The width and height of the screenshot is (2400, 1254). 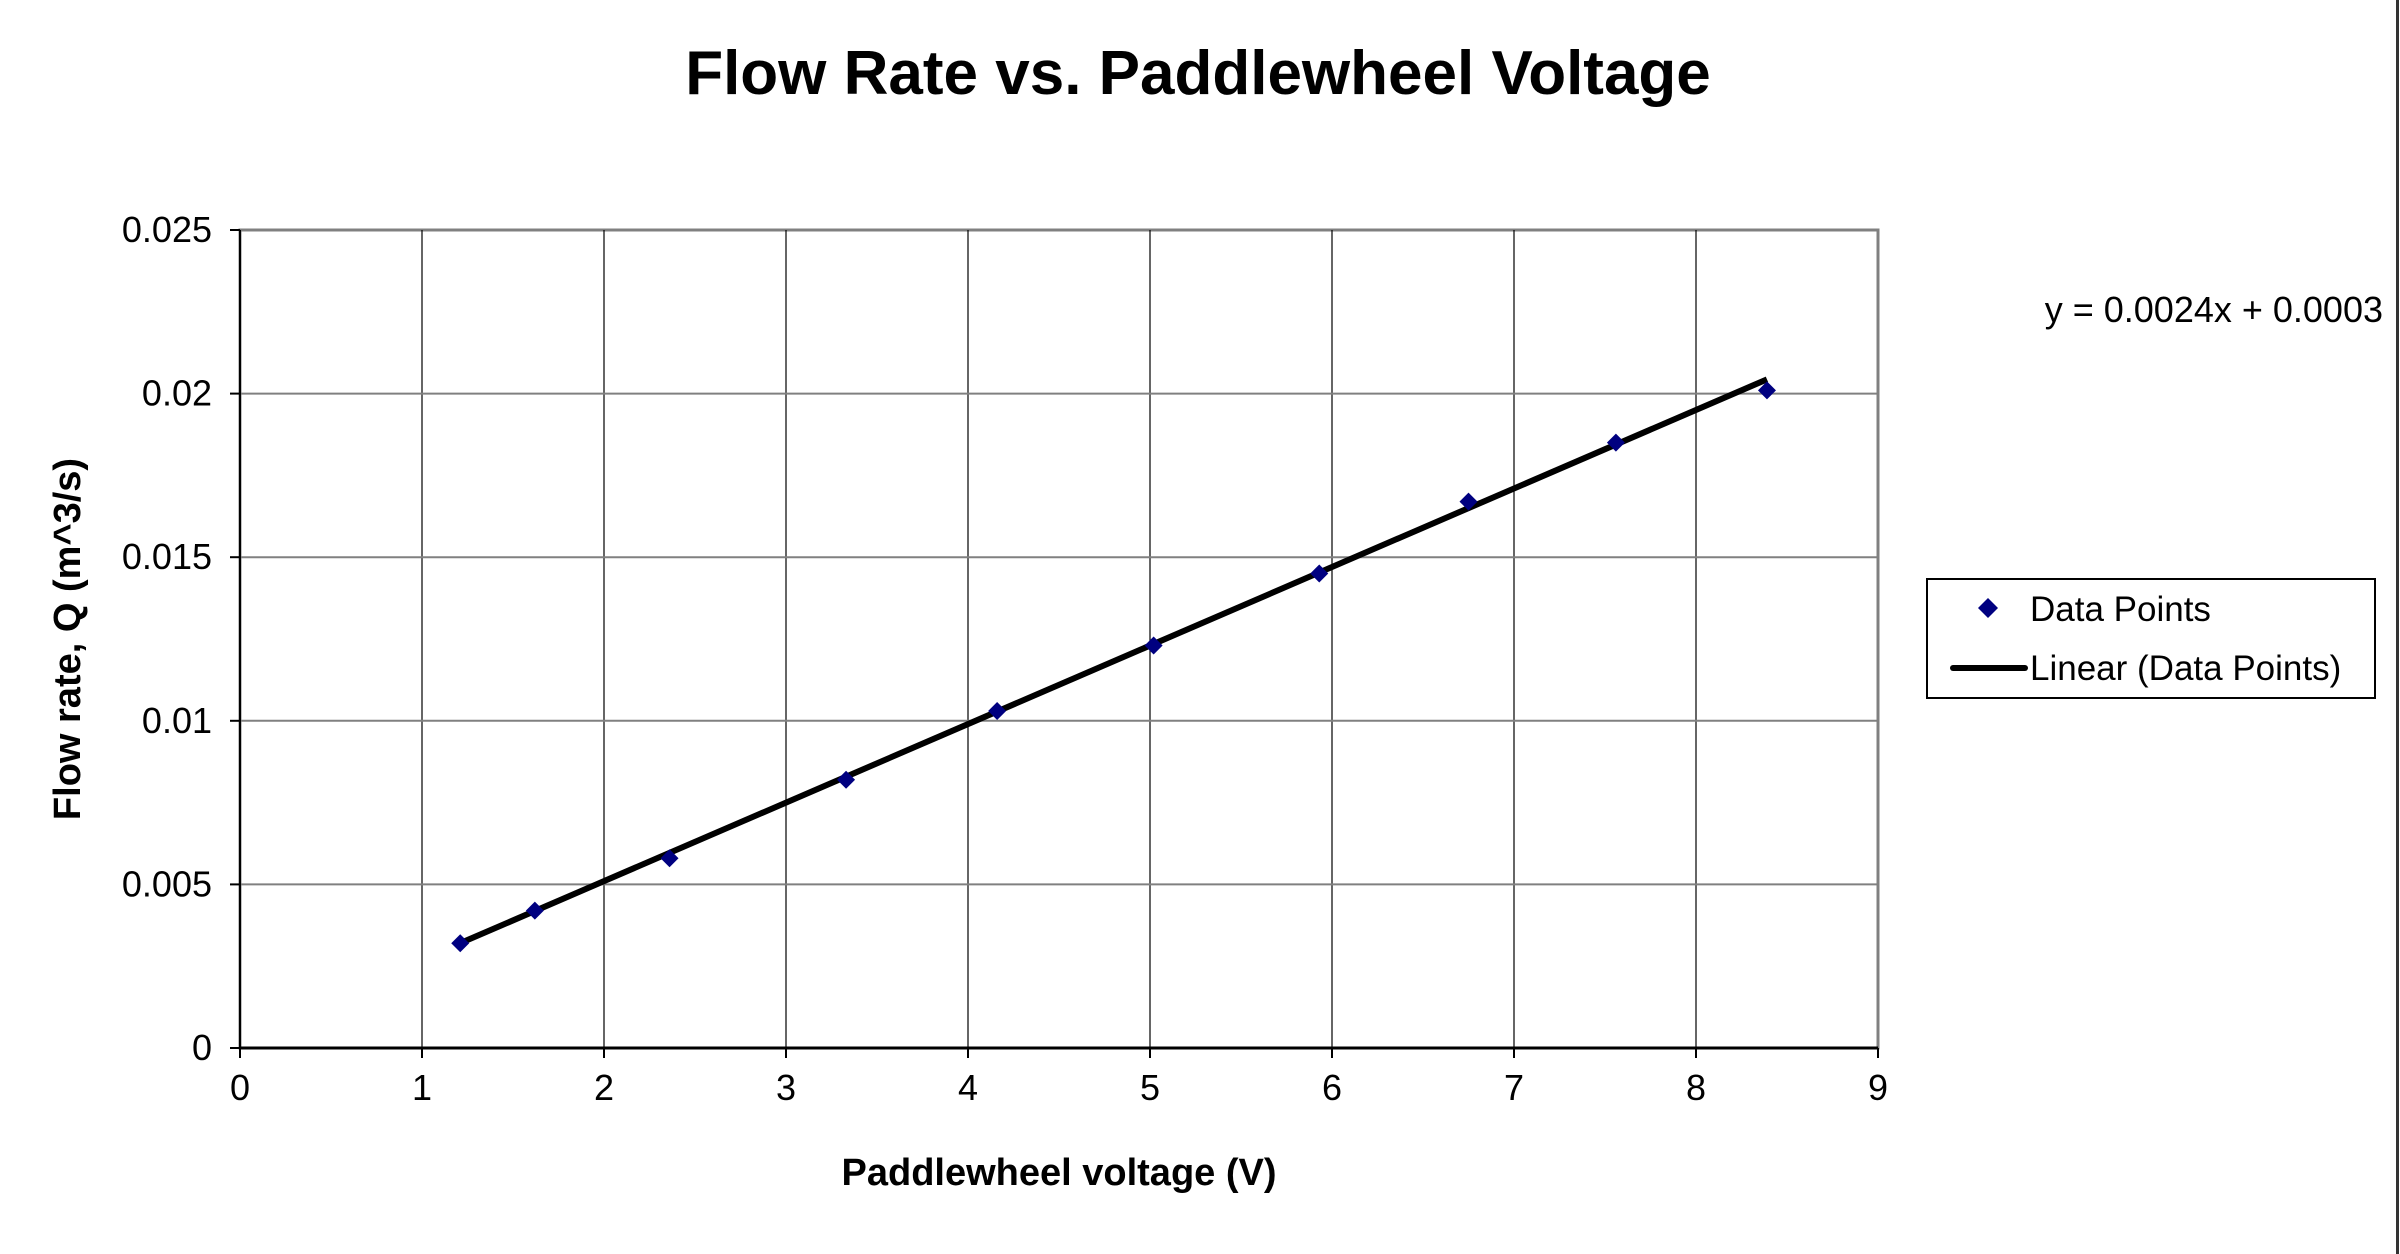 I want to click on legend-label-trendline: Linear (Data Points), so click(x=2185, y=668).